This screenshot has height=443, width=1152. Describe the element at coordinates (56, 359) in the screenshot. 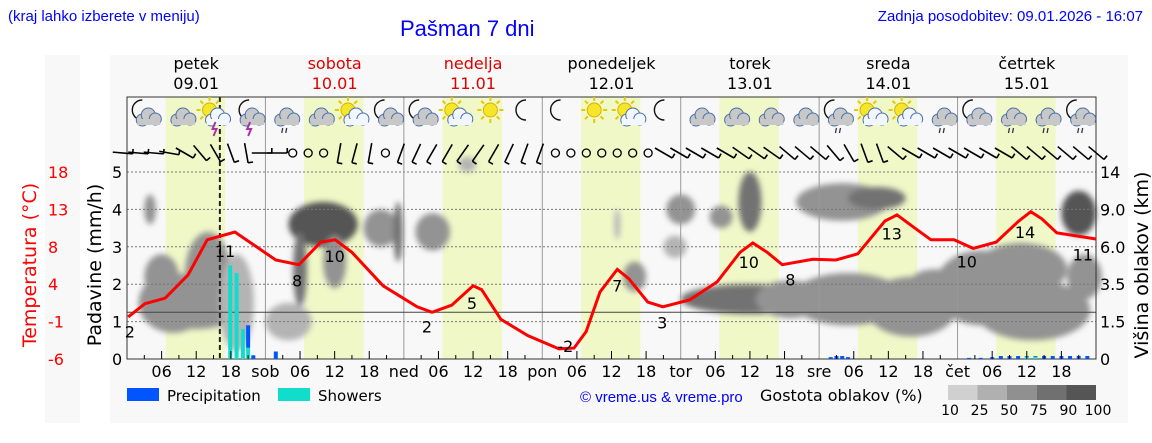

I see `temperature-tick: -6` at that location.